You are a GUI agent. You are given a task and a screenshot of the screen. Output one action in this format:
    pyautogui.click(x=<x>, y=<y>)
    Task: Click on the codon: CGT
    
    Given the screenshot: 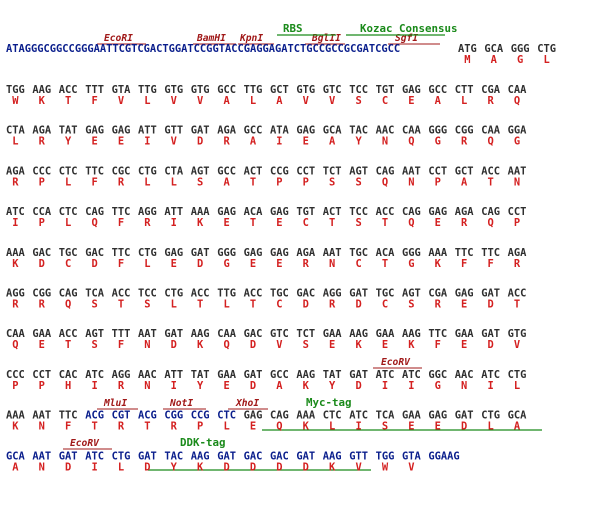 What is the action you would take?
    pyautogui.click(x=121, y=416)
    